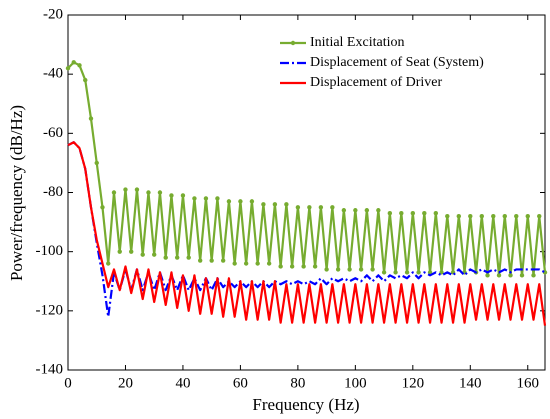 This screenshot has width=550, height=419. Describe the element at coordinates (53, 133) in the screenshot. I see `y-tick-label: -60` at that location.